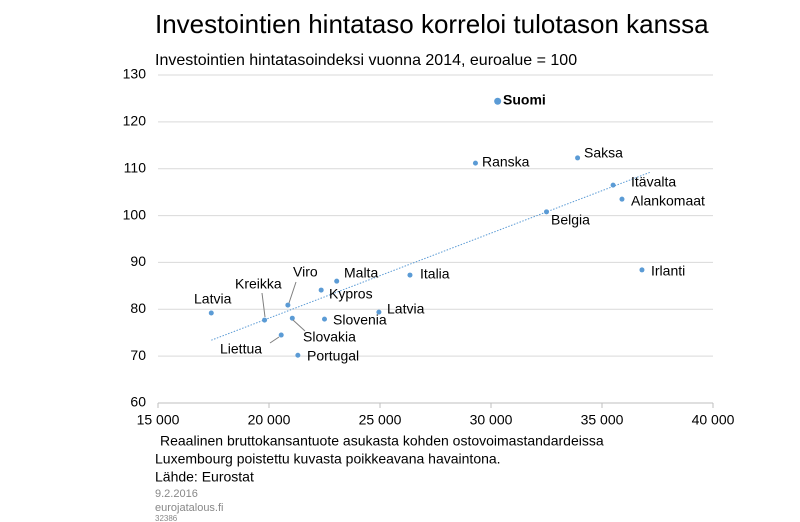  I want to click on date: 9.2.2016, so click(176, 494).